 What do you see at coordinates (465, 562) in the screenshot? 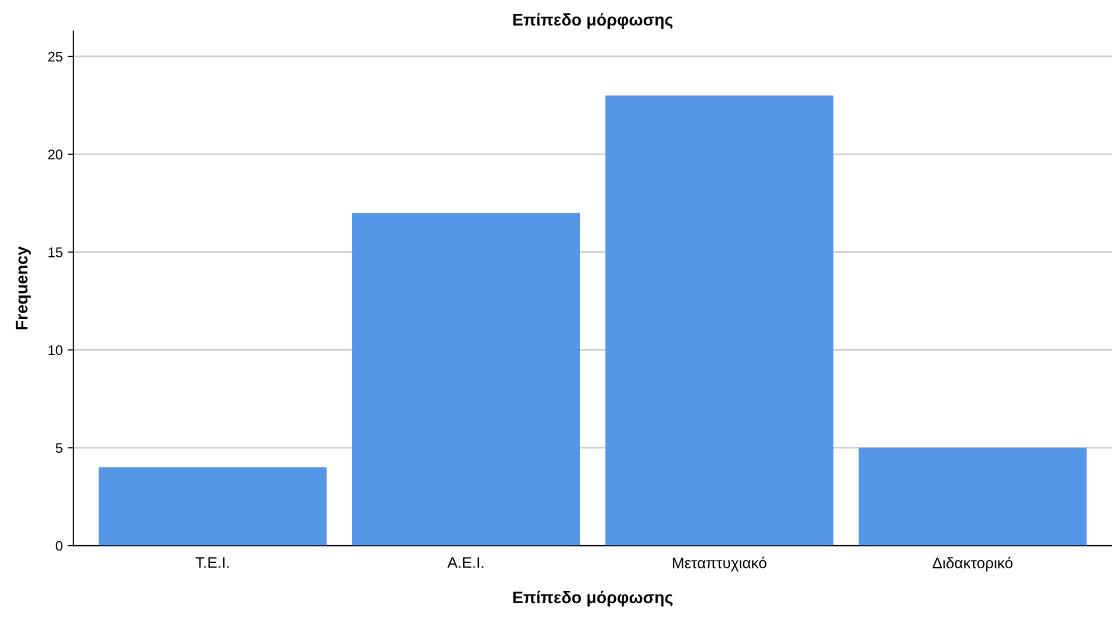
I see `x-tick-label: Α.Ε.Ι.` at bounding box center [465, 562].